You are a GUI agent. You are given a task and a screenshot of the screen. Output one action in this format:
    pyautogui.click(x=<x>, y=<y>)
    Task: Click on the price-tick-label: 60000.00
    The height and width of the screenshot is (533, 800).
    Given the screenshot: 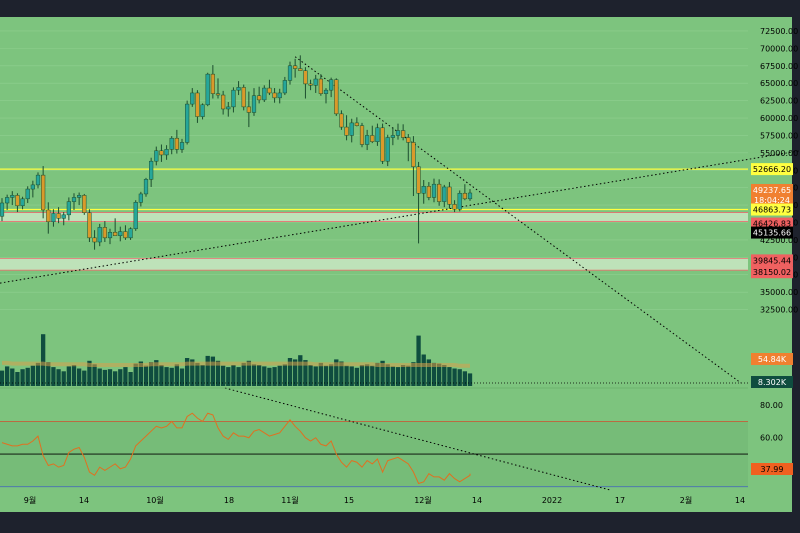 What is the action you would take?
    pyautogui.click(x=779, y=118)
    